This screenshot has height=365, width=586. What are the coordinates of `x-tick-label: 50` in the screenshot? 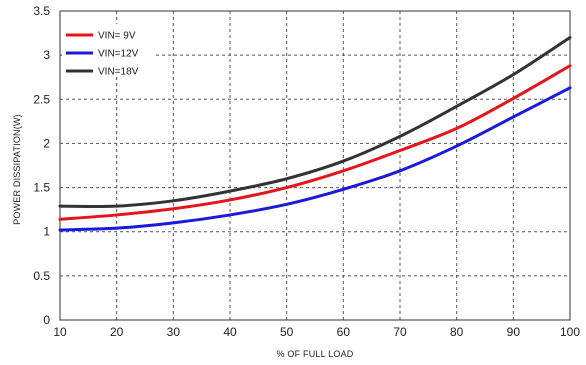 It's located at (287, 332).